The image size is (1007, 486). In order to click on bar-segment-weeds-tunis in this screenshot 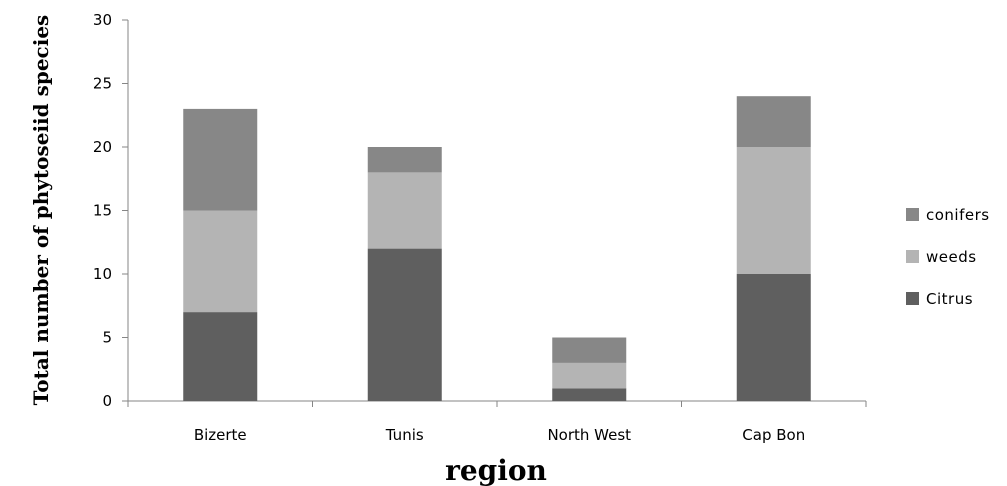, I will do `click(404, 210)`.